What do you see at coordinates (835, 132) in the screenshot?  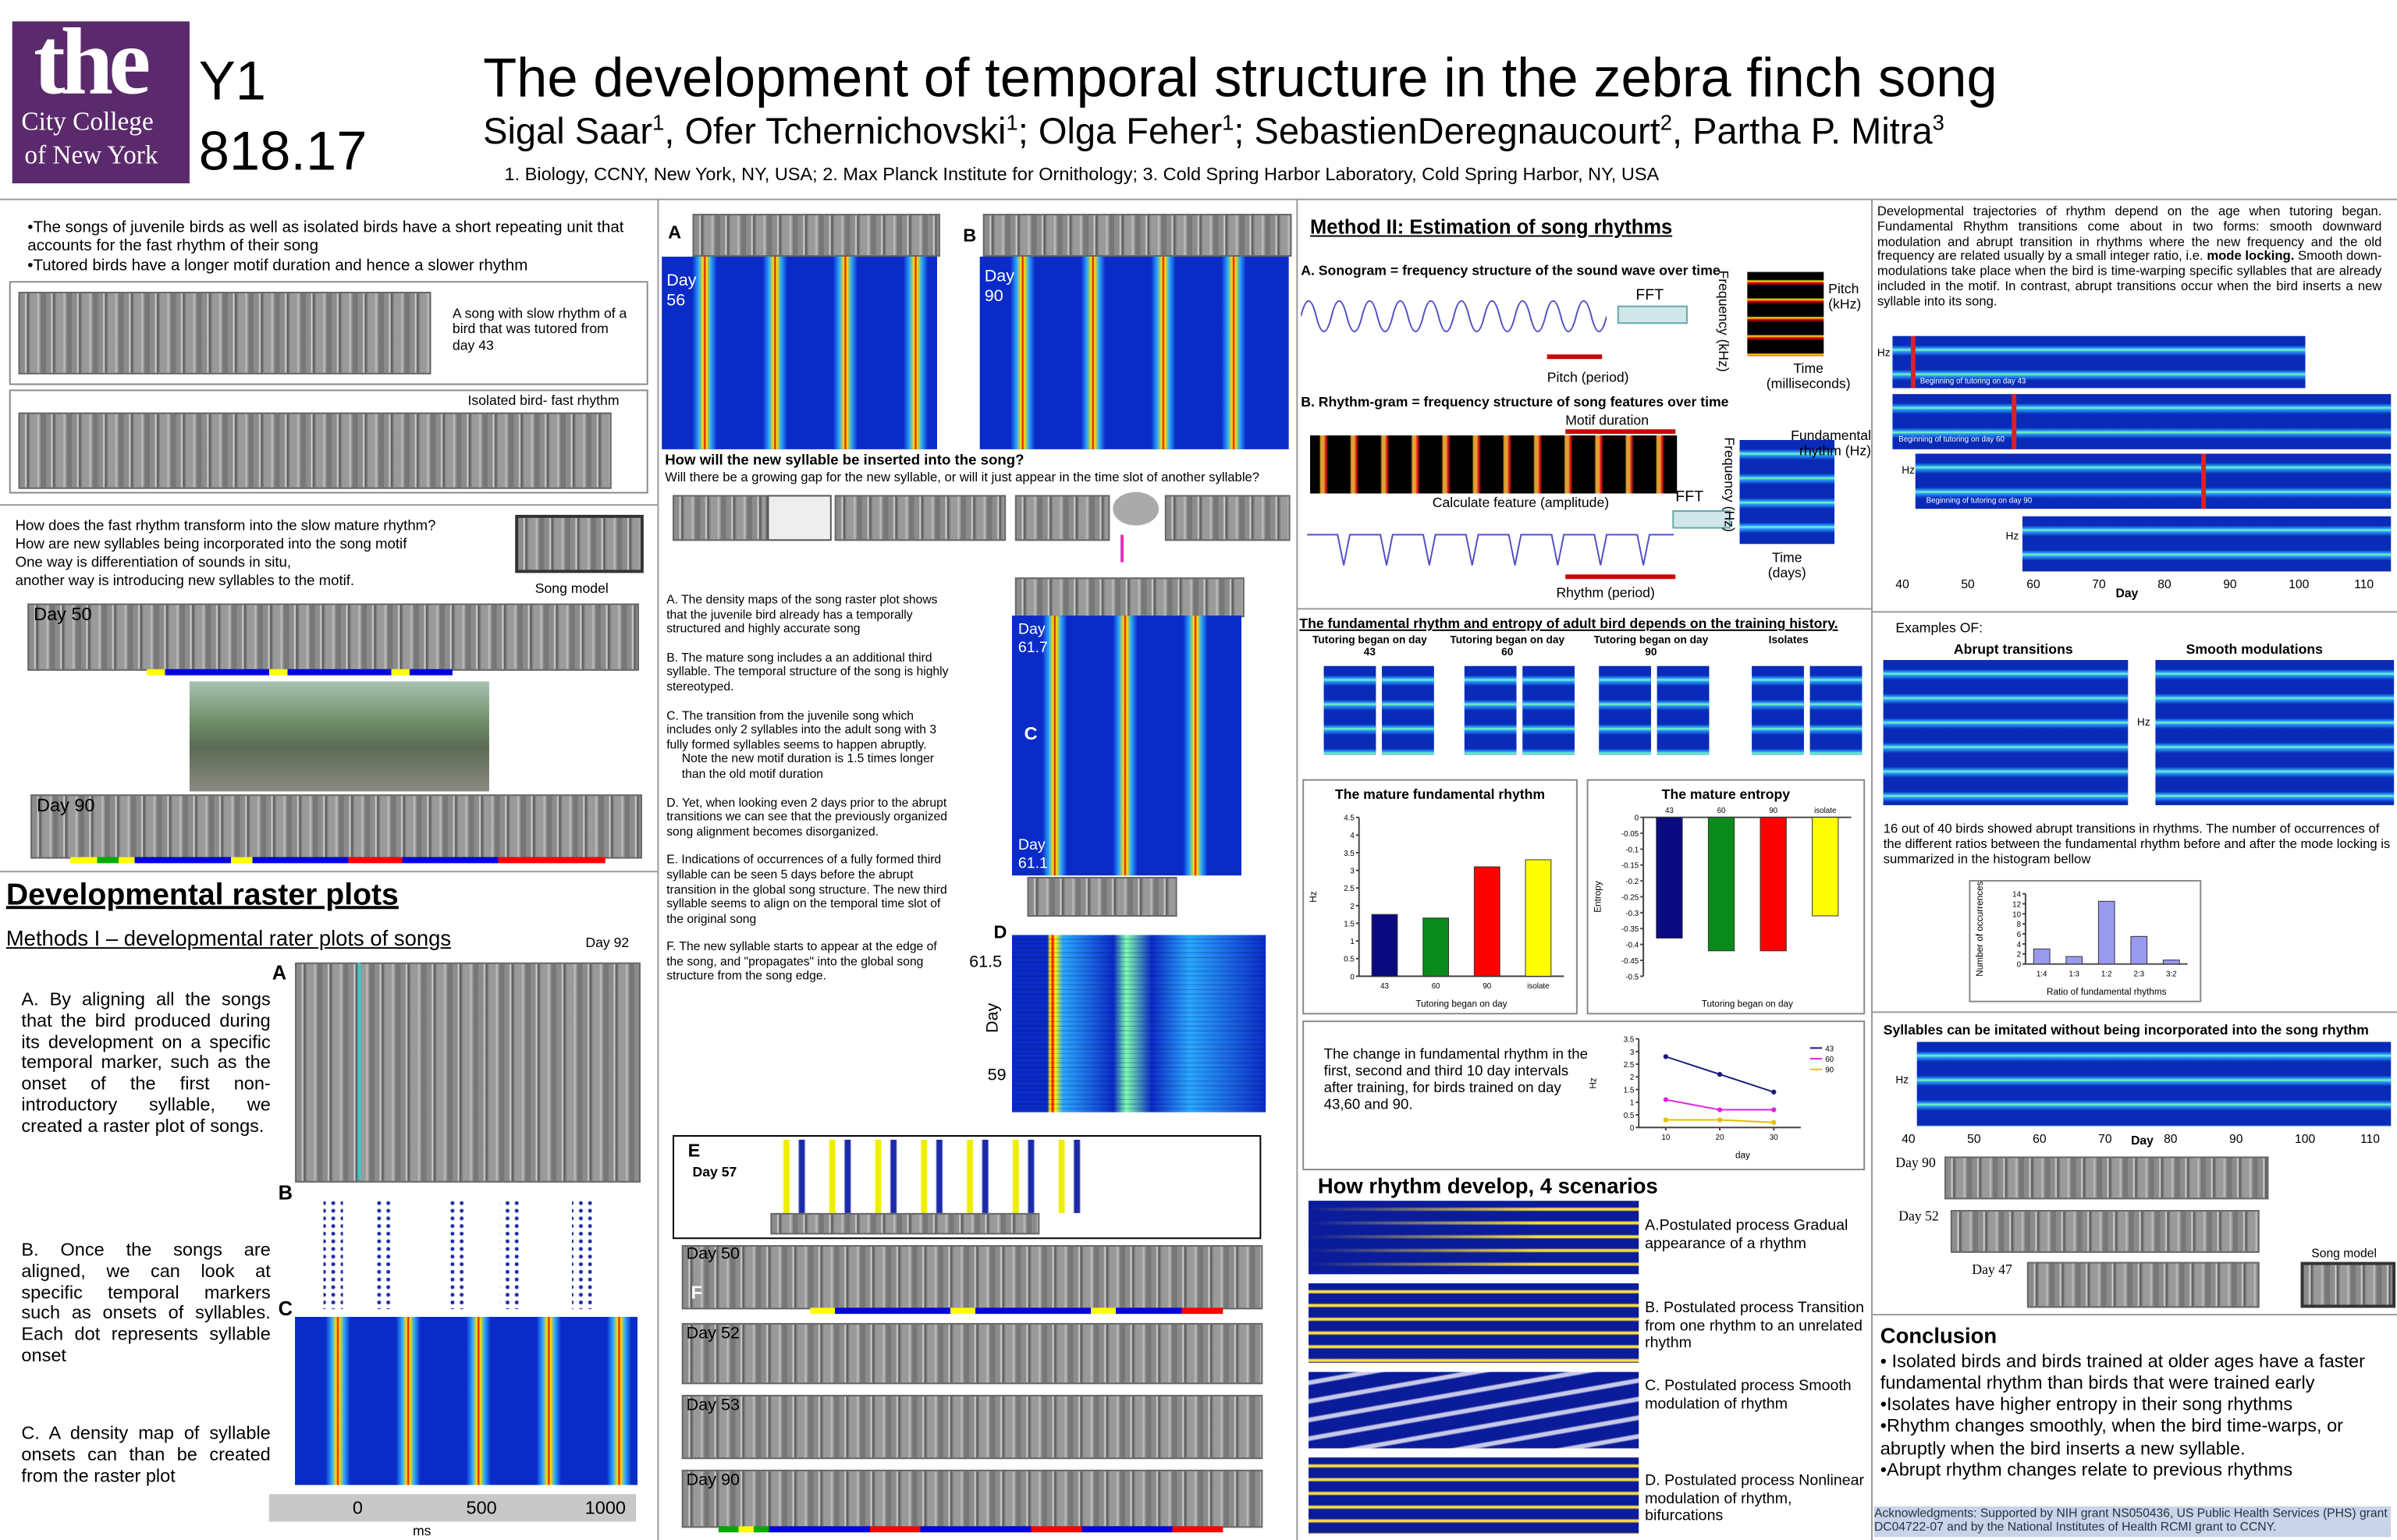 I see `author: , Ofer Tchernichovski` at bounding box center [835, 132].